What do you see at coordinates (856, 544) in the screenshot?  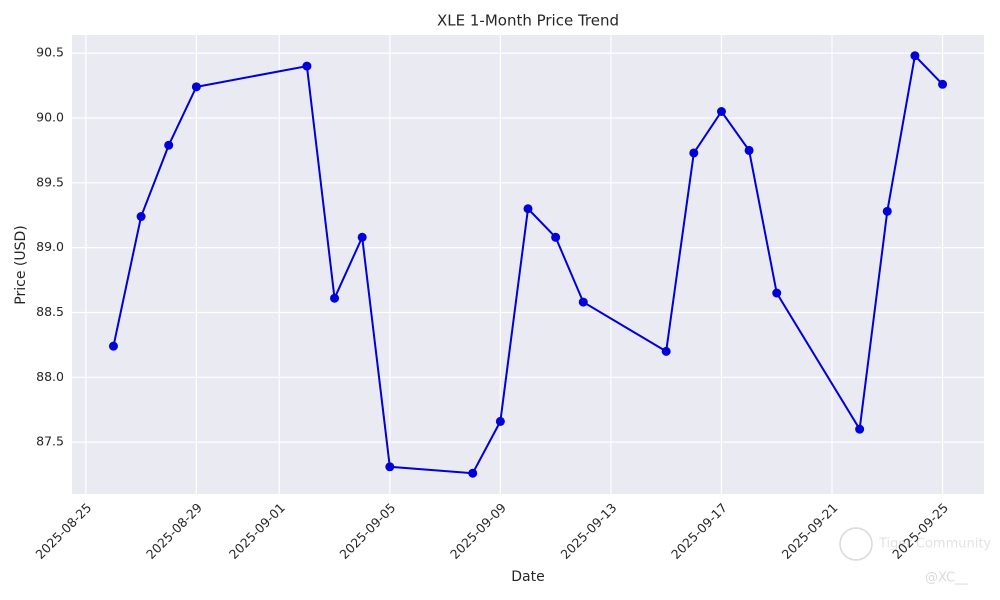 I see `watermark-logo` at bounding box center [856, 544].